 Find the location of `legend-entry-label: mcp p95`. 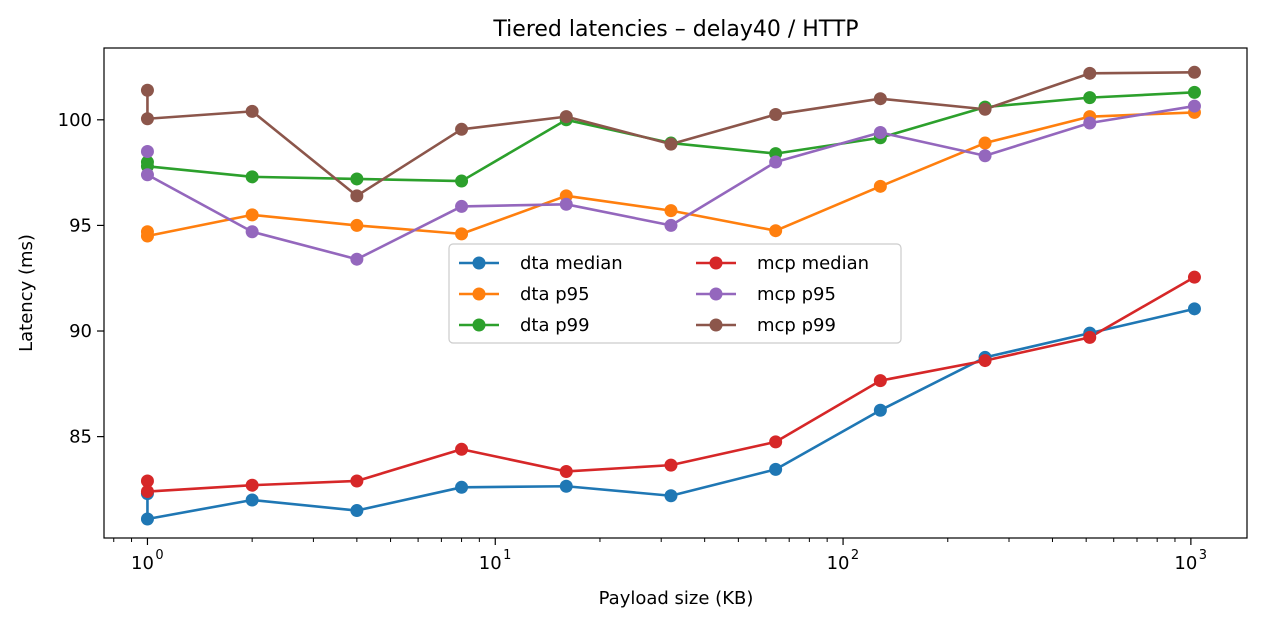

legend-entry-label: mcp p95 is located at coordinates (796, 294).